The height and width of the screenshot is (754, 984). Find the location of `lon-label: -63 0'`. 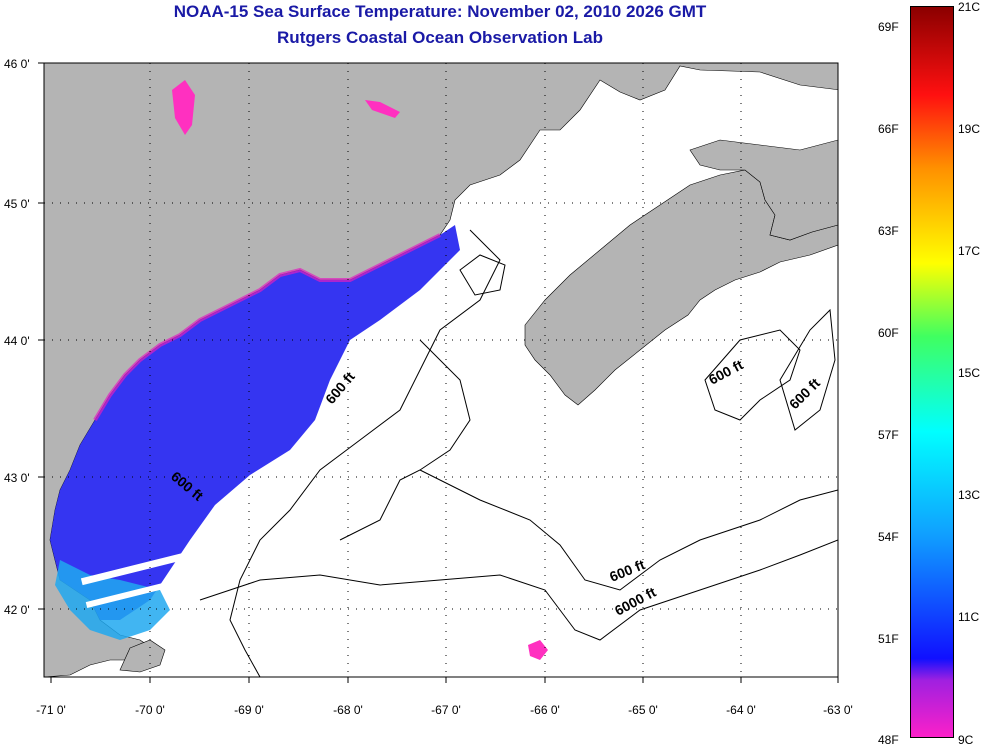

lon-label: -63 0' is located at coordinates (838, 710).